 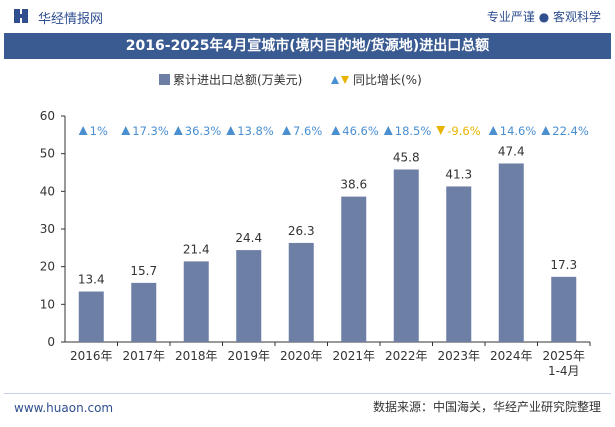 I want to click on chart-title: 2016-2025年4月宣城市(境内目的地/货源地)进出口总额, so click(x=307, y=46).